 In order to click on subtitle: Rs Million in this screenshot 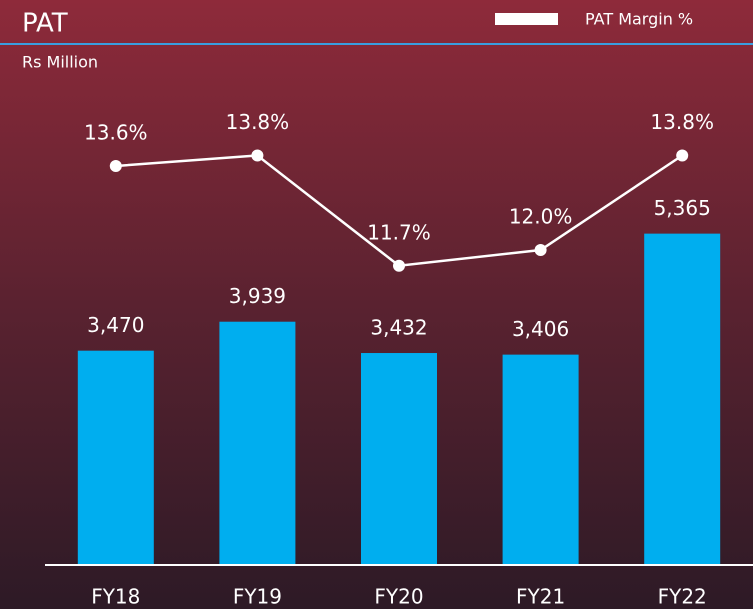, I will do `click(60, 62)`.